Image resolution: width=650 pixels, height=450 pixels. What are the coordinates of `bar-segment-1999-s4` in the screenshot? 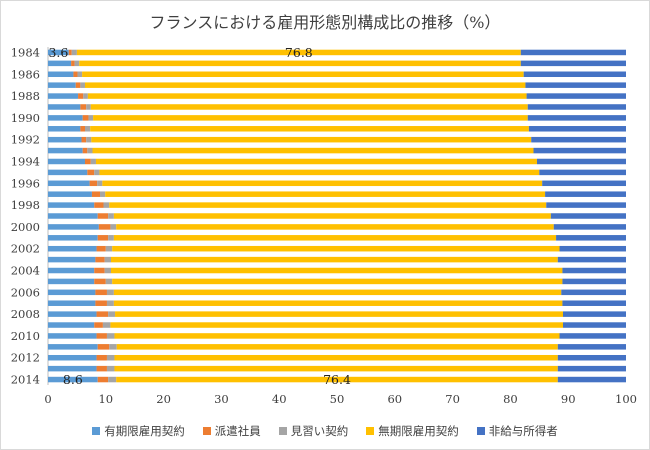 It's located at (588, 216).